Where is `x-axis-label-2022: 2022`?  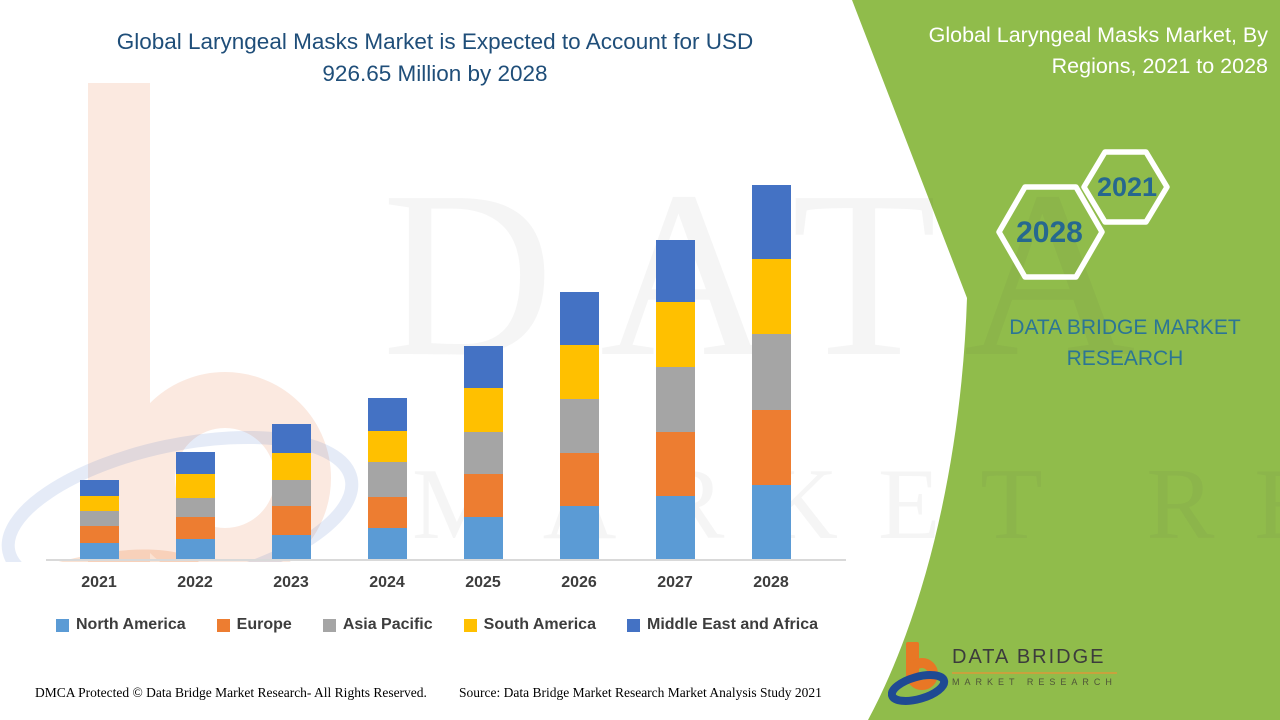 x-axis-label-2022: 2022 is located at coordinates (195, 582).